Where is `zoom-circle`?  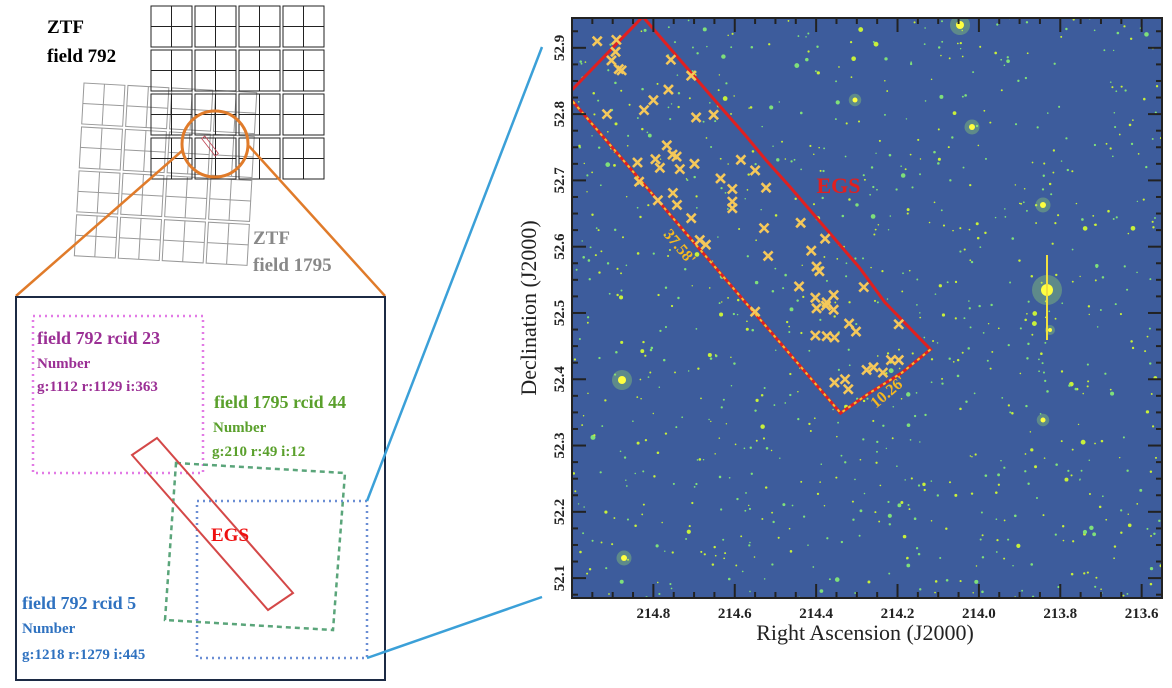 zoom-circle is located at coordinates (215, 144).